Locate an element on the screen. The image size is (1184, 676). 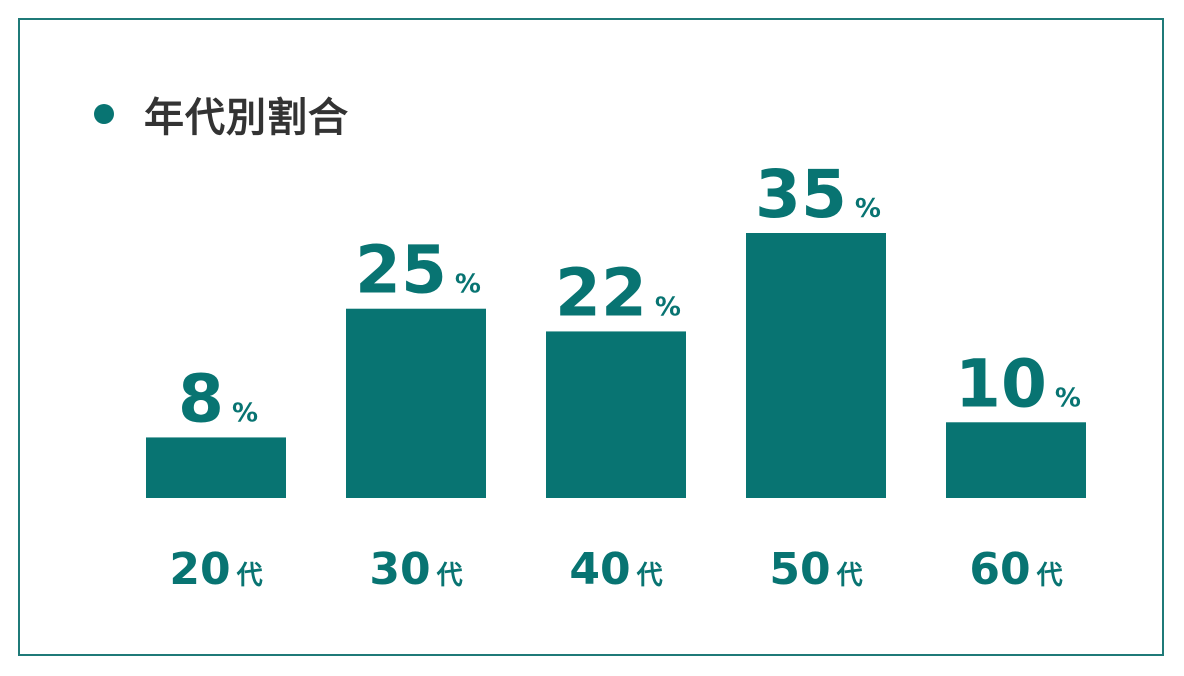
value-label-40: 22% is located at coordinates (618, 292).